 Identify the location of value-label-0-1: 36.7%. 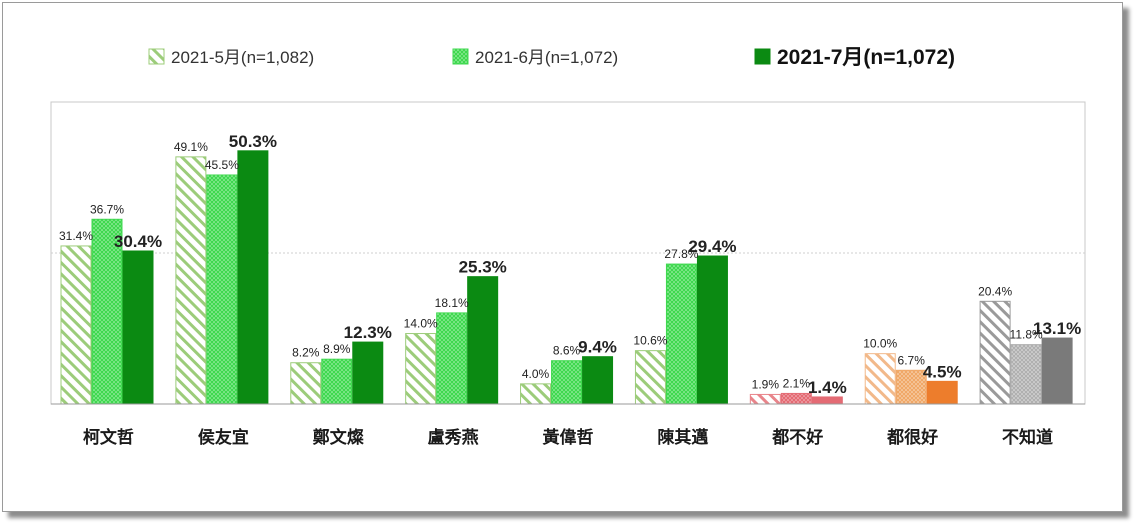
(107, 209).